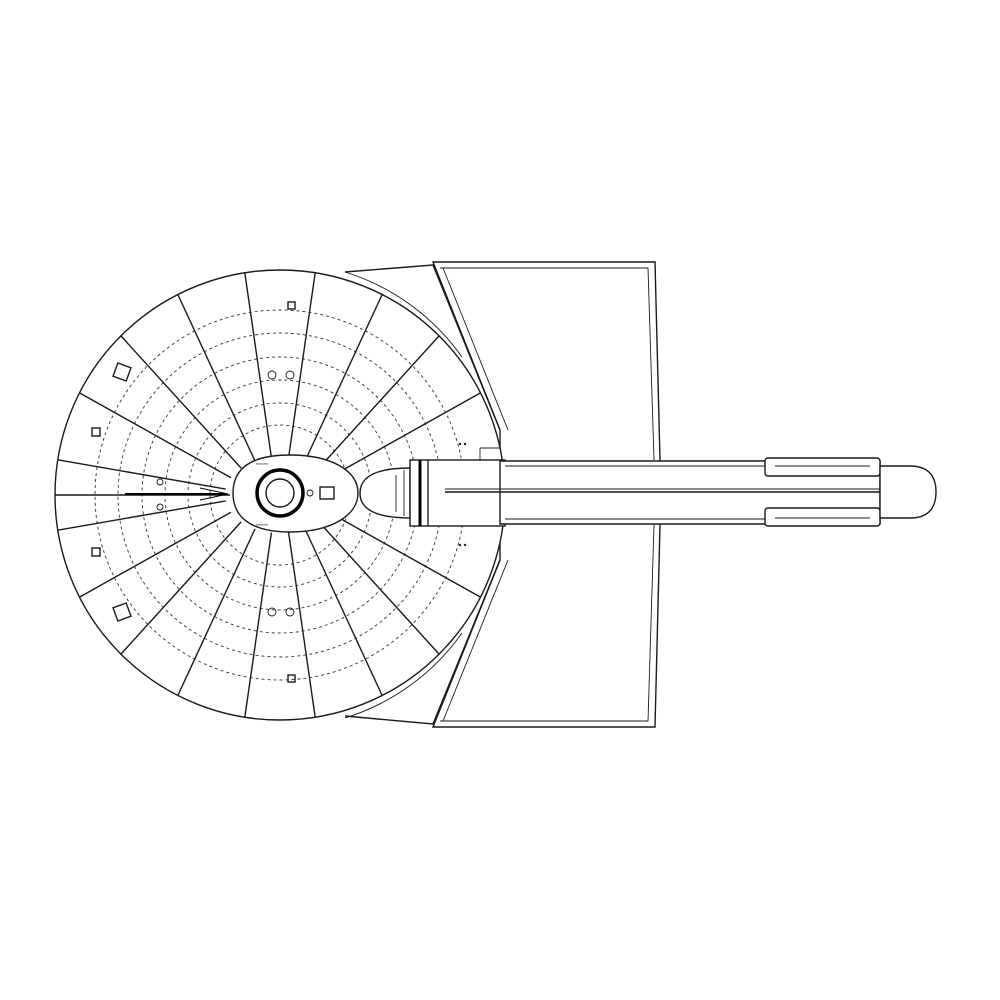  What do you see at coordinates (691, 492) in the screenshot?
I see `warp-nacelle` at bounding box center [691, 492].